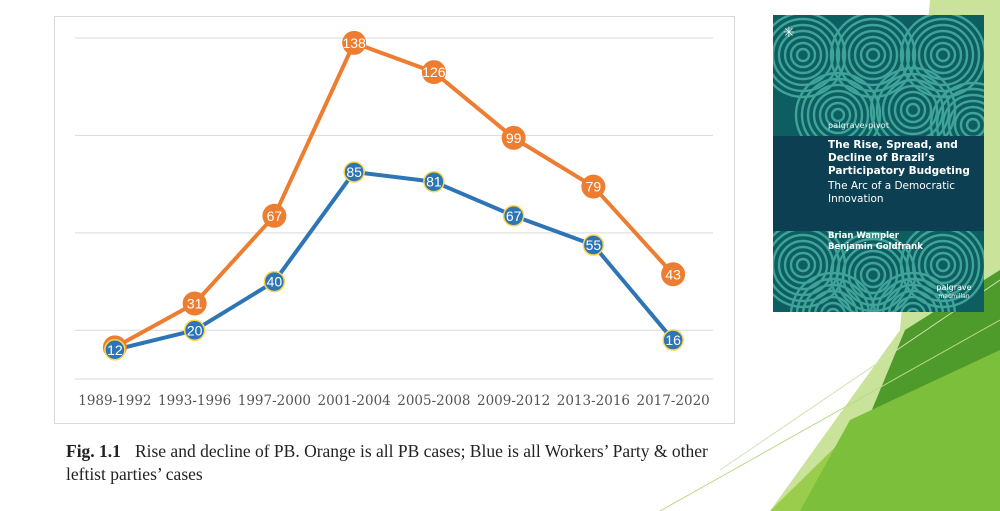  Describe the element at coordinates (954, 296) in the screenshot. I see `publisher-sub: macmillan` at that location.